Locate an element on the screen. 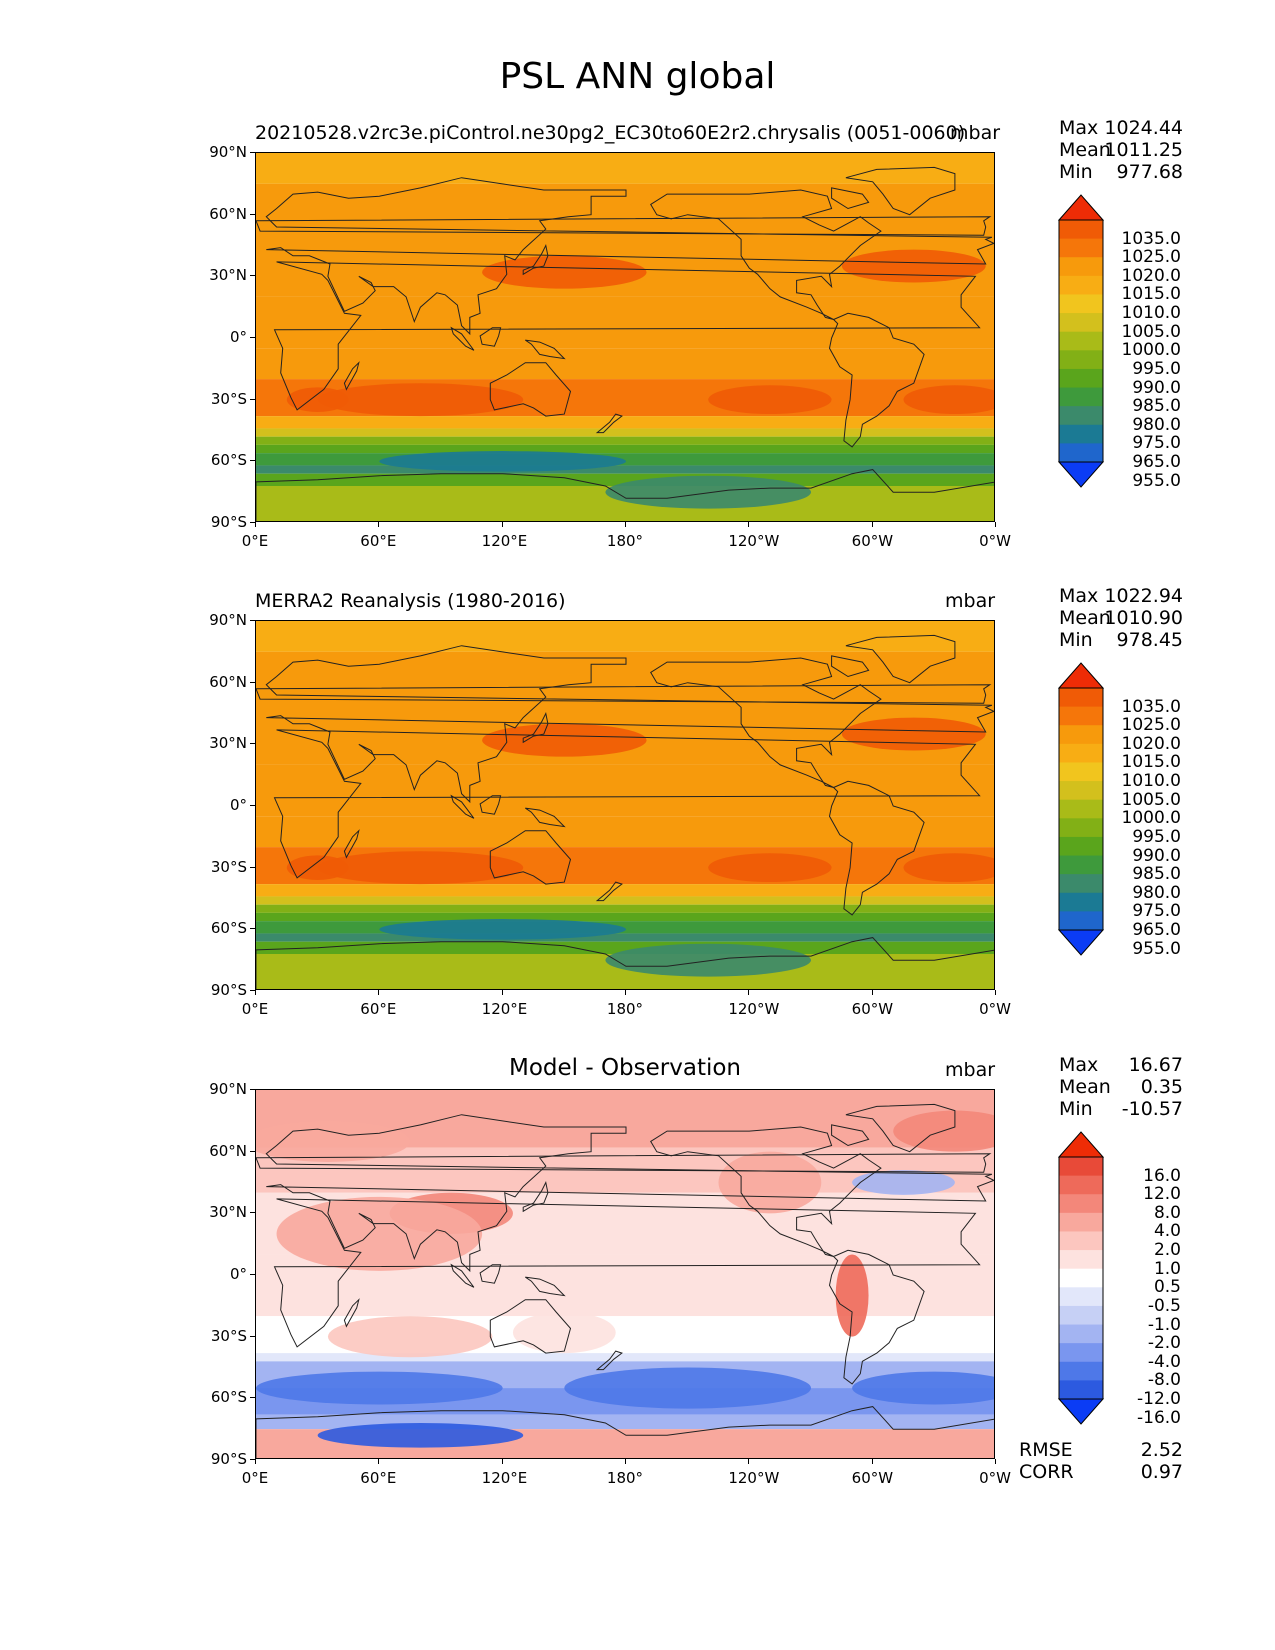 The height and width of the screenshot is (1650, 1275). lat-tick-label: 60°N is located at coordinates (228, 681).